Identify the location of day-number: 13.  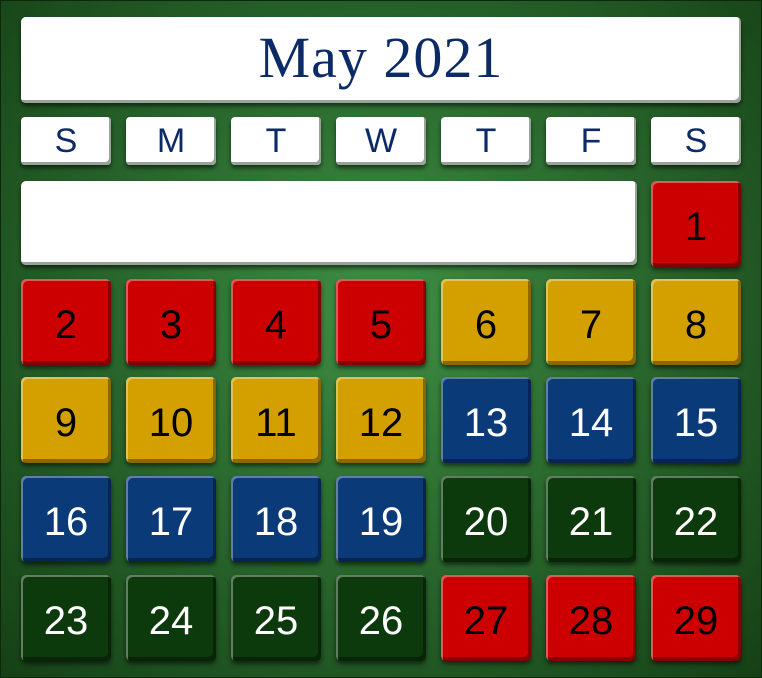
(486, 422).